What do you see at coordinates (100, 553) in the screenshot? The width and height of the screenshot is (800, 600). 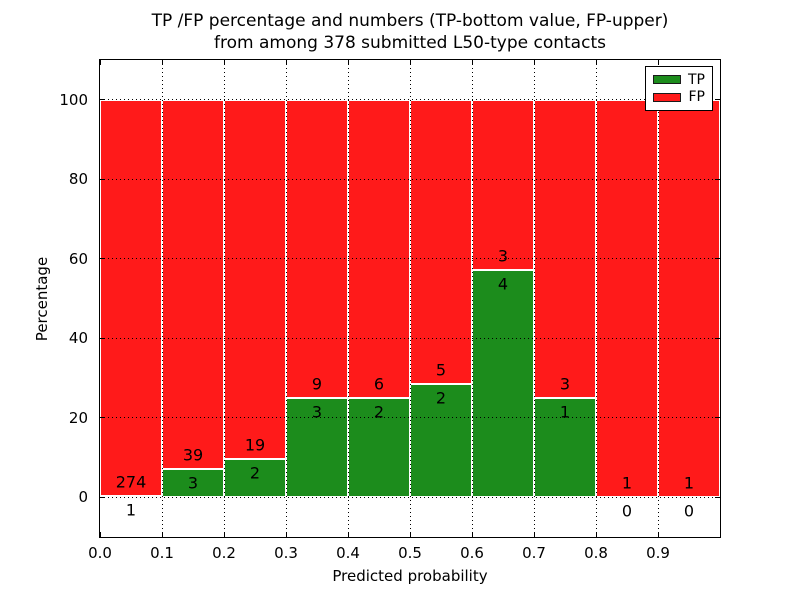 I see `x-tick-label: 0.0` at bounding box center [100, 553].